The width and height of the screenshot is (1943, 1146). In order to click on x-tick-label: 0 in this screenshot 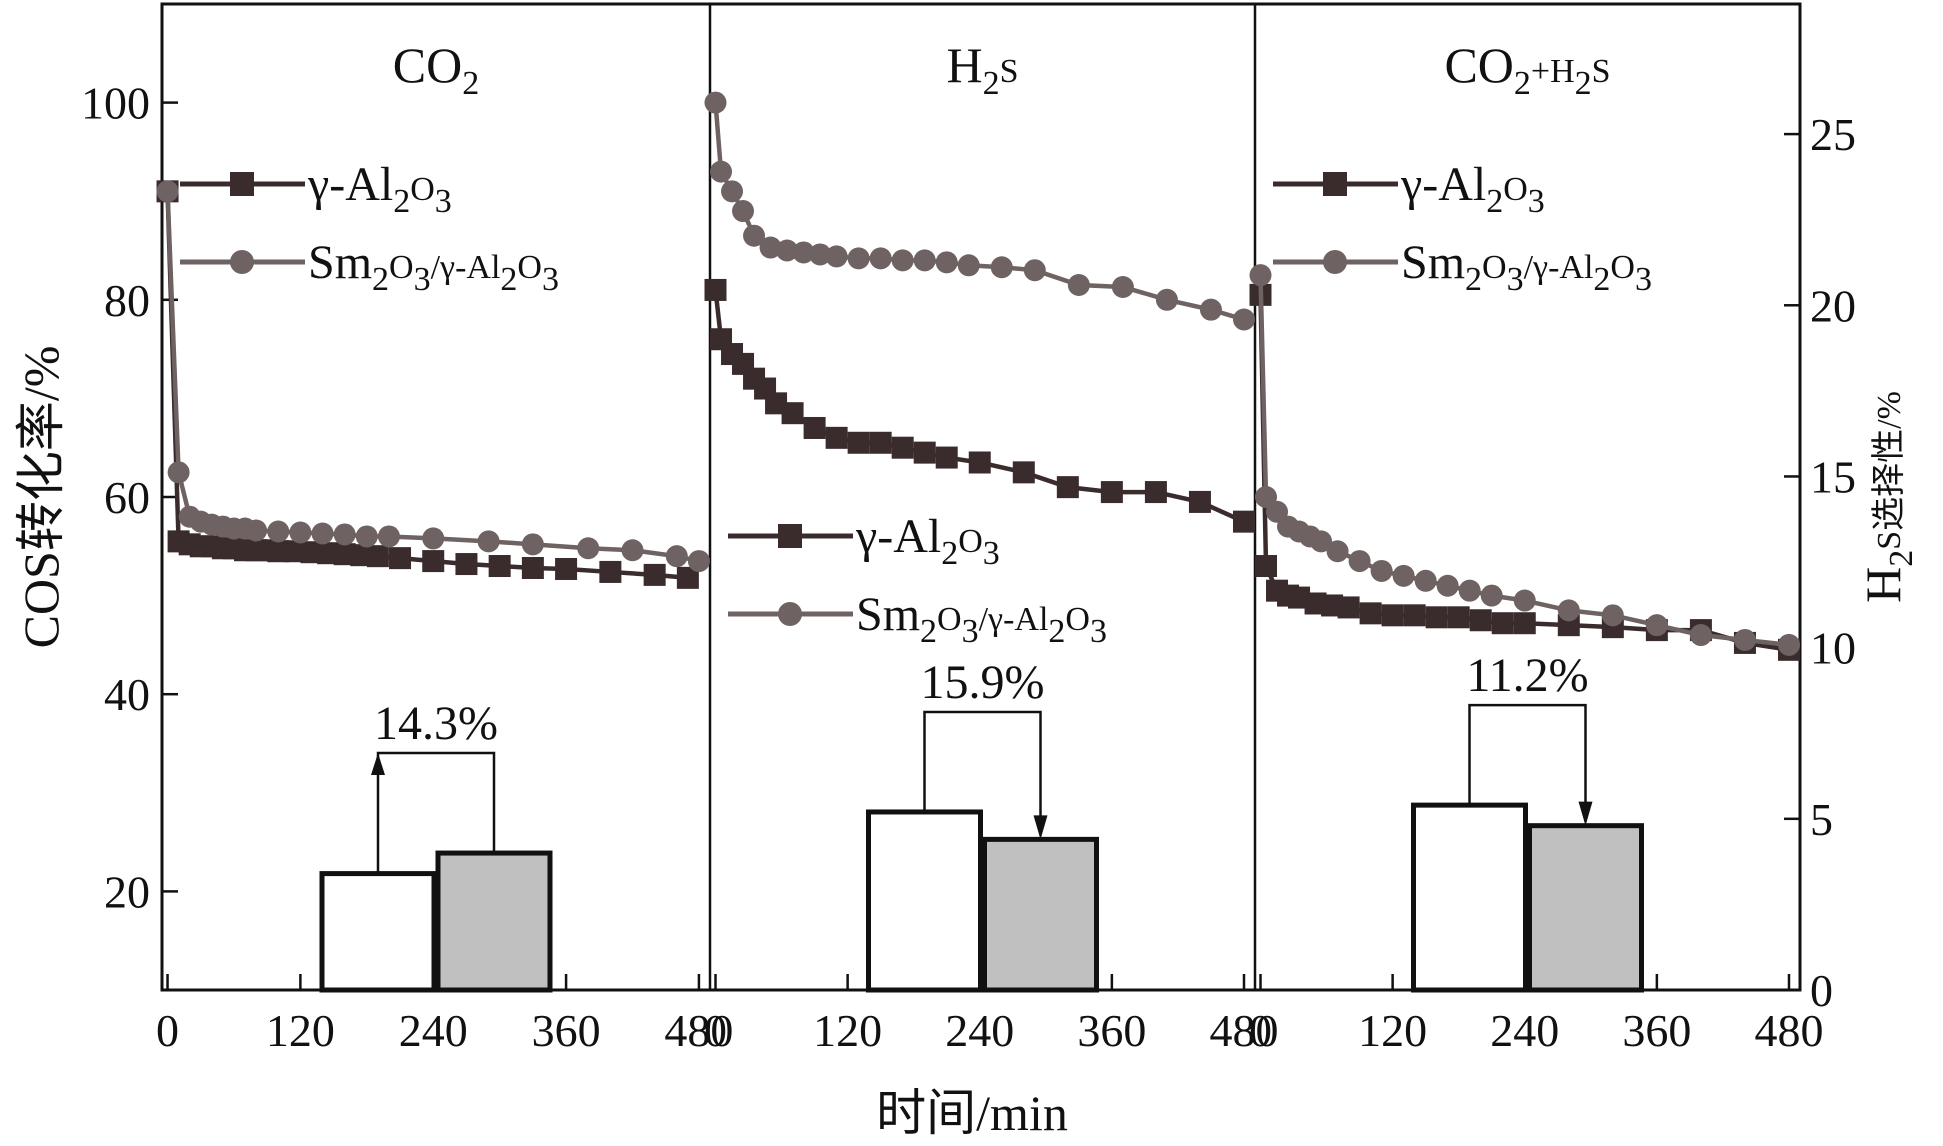, I will do `click(1260, 1030)`.